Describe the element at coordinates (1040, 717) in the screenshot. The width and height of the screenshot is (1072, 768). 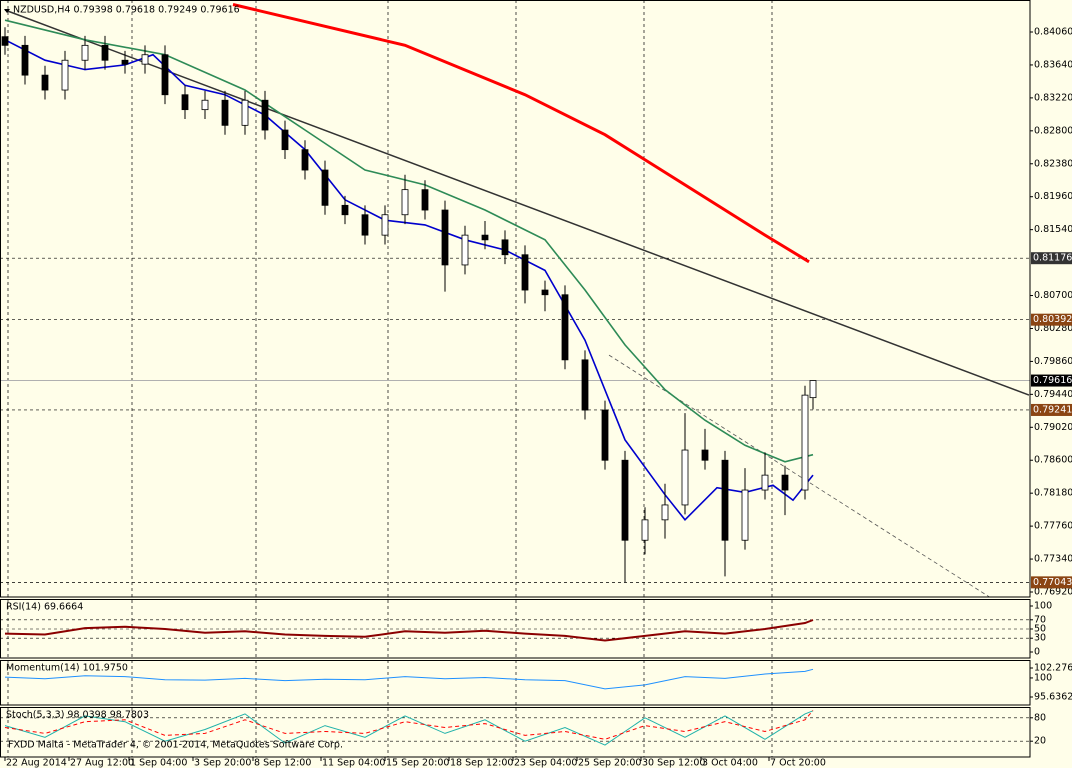
I see `y-tick-label: 80` at that location.